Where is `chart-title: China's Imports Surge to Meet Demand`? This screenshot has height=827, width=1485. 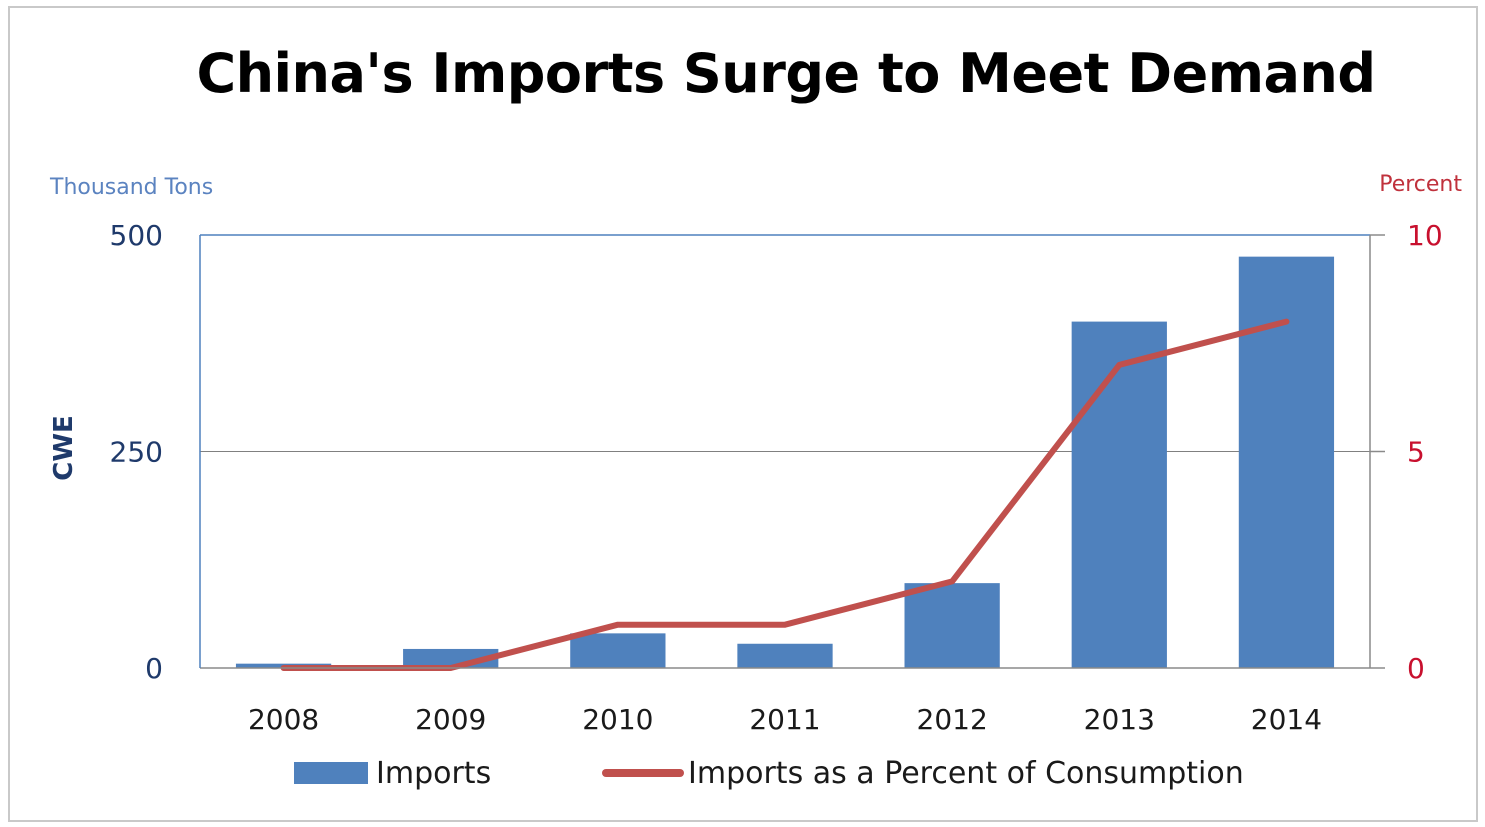
chart-title: China's Imports Surge to Meet Demand is located at coordinates (786, 73).